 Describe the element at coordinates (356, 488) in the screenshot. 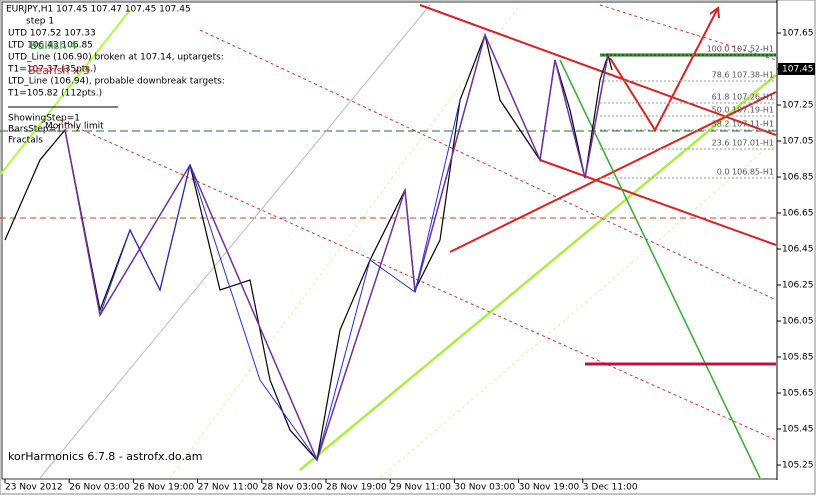

I see `time-label: 28 Nov 19:00` at that location.